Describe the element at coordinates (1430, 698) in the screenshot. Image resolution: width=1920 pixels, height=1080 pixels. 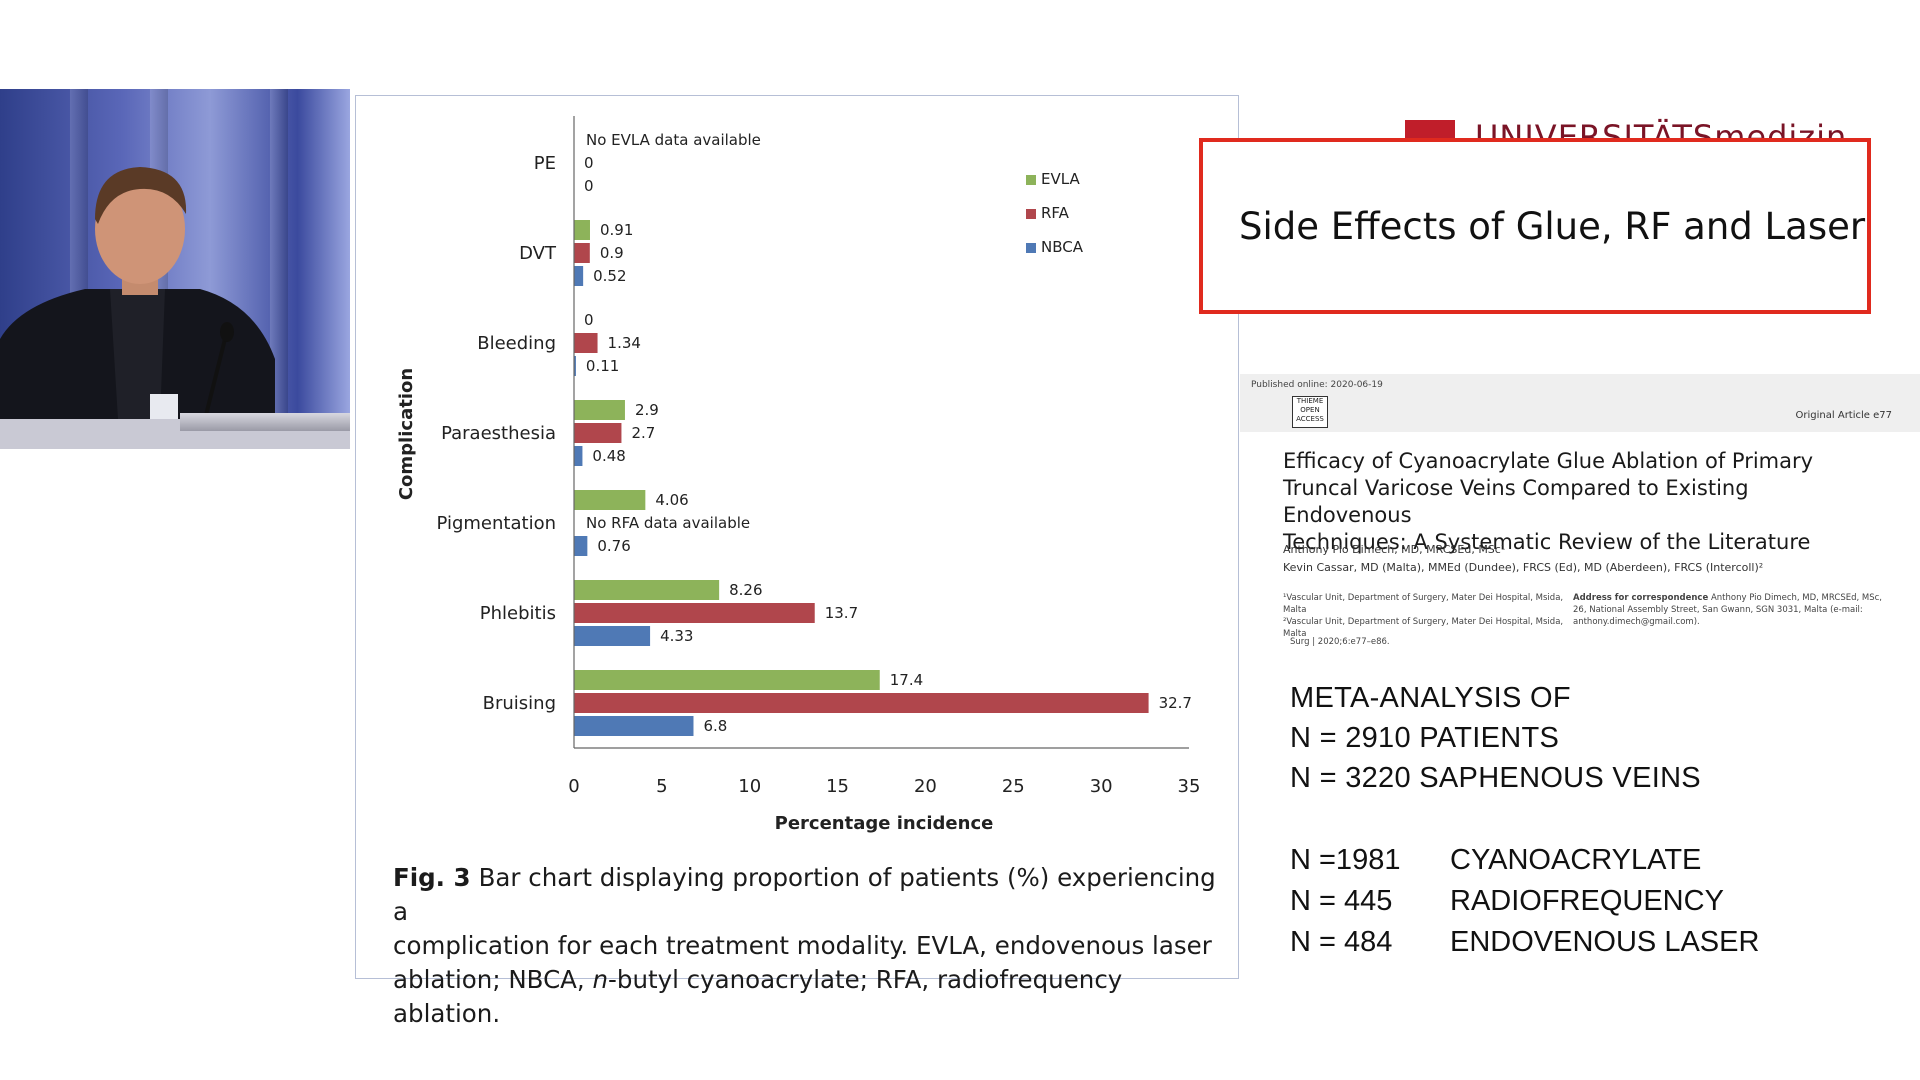
I see `meta-line: META-ANALYSIS OF` at that location.